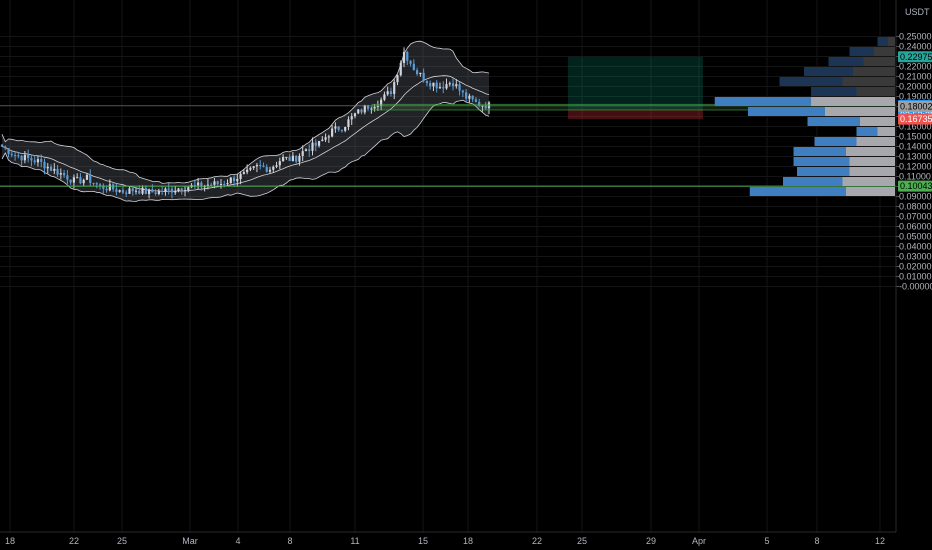 The width and height of the screenshot is (932, 550). I want to click on price-tag-label: 0.18002, so click(916, 106).